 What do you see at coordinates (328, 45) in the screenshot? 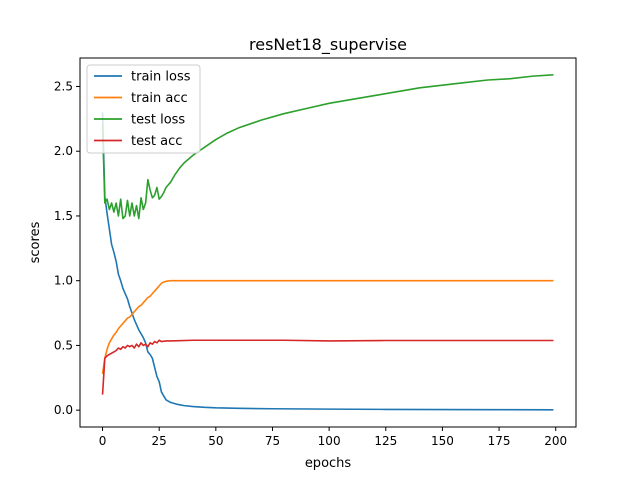
I see `chart-title: resNet18_supervise` at bounding box center [328, 45].